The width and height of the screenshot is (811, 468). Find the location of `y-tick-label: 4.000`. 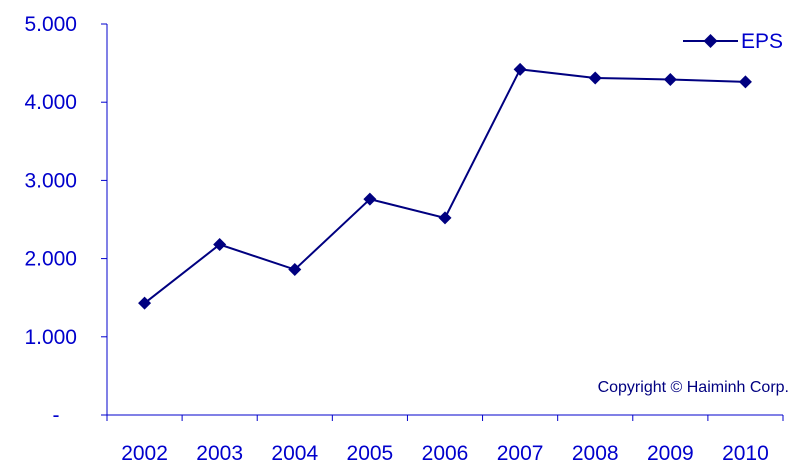

y-tick-label: 4.000 is located at coordinates (50, 102).